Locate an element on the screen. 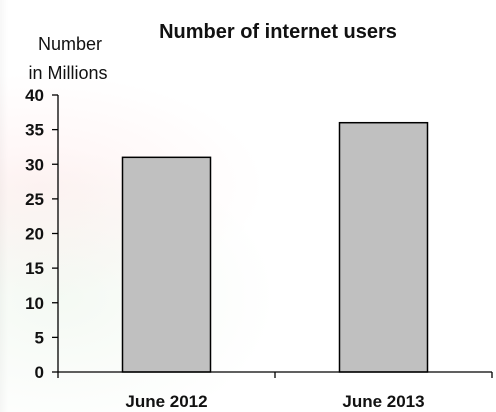 The height and width of the screenshot is (412, 496). bar-june-2013 is located at coordinates (383, 247).